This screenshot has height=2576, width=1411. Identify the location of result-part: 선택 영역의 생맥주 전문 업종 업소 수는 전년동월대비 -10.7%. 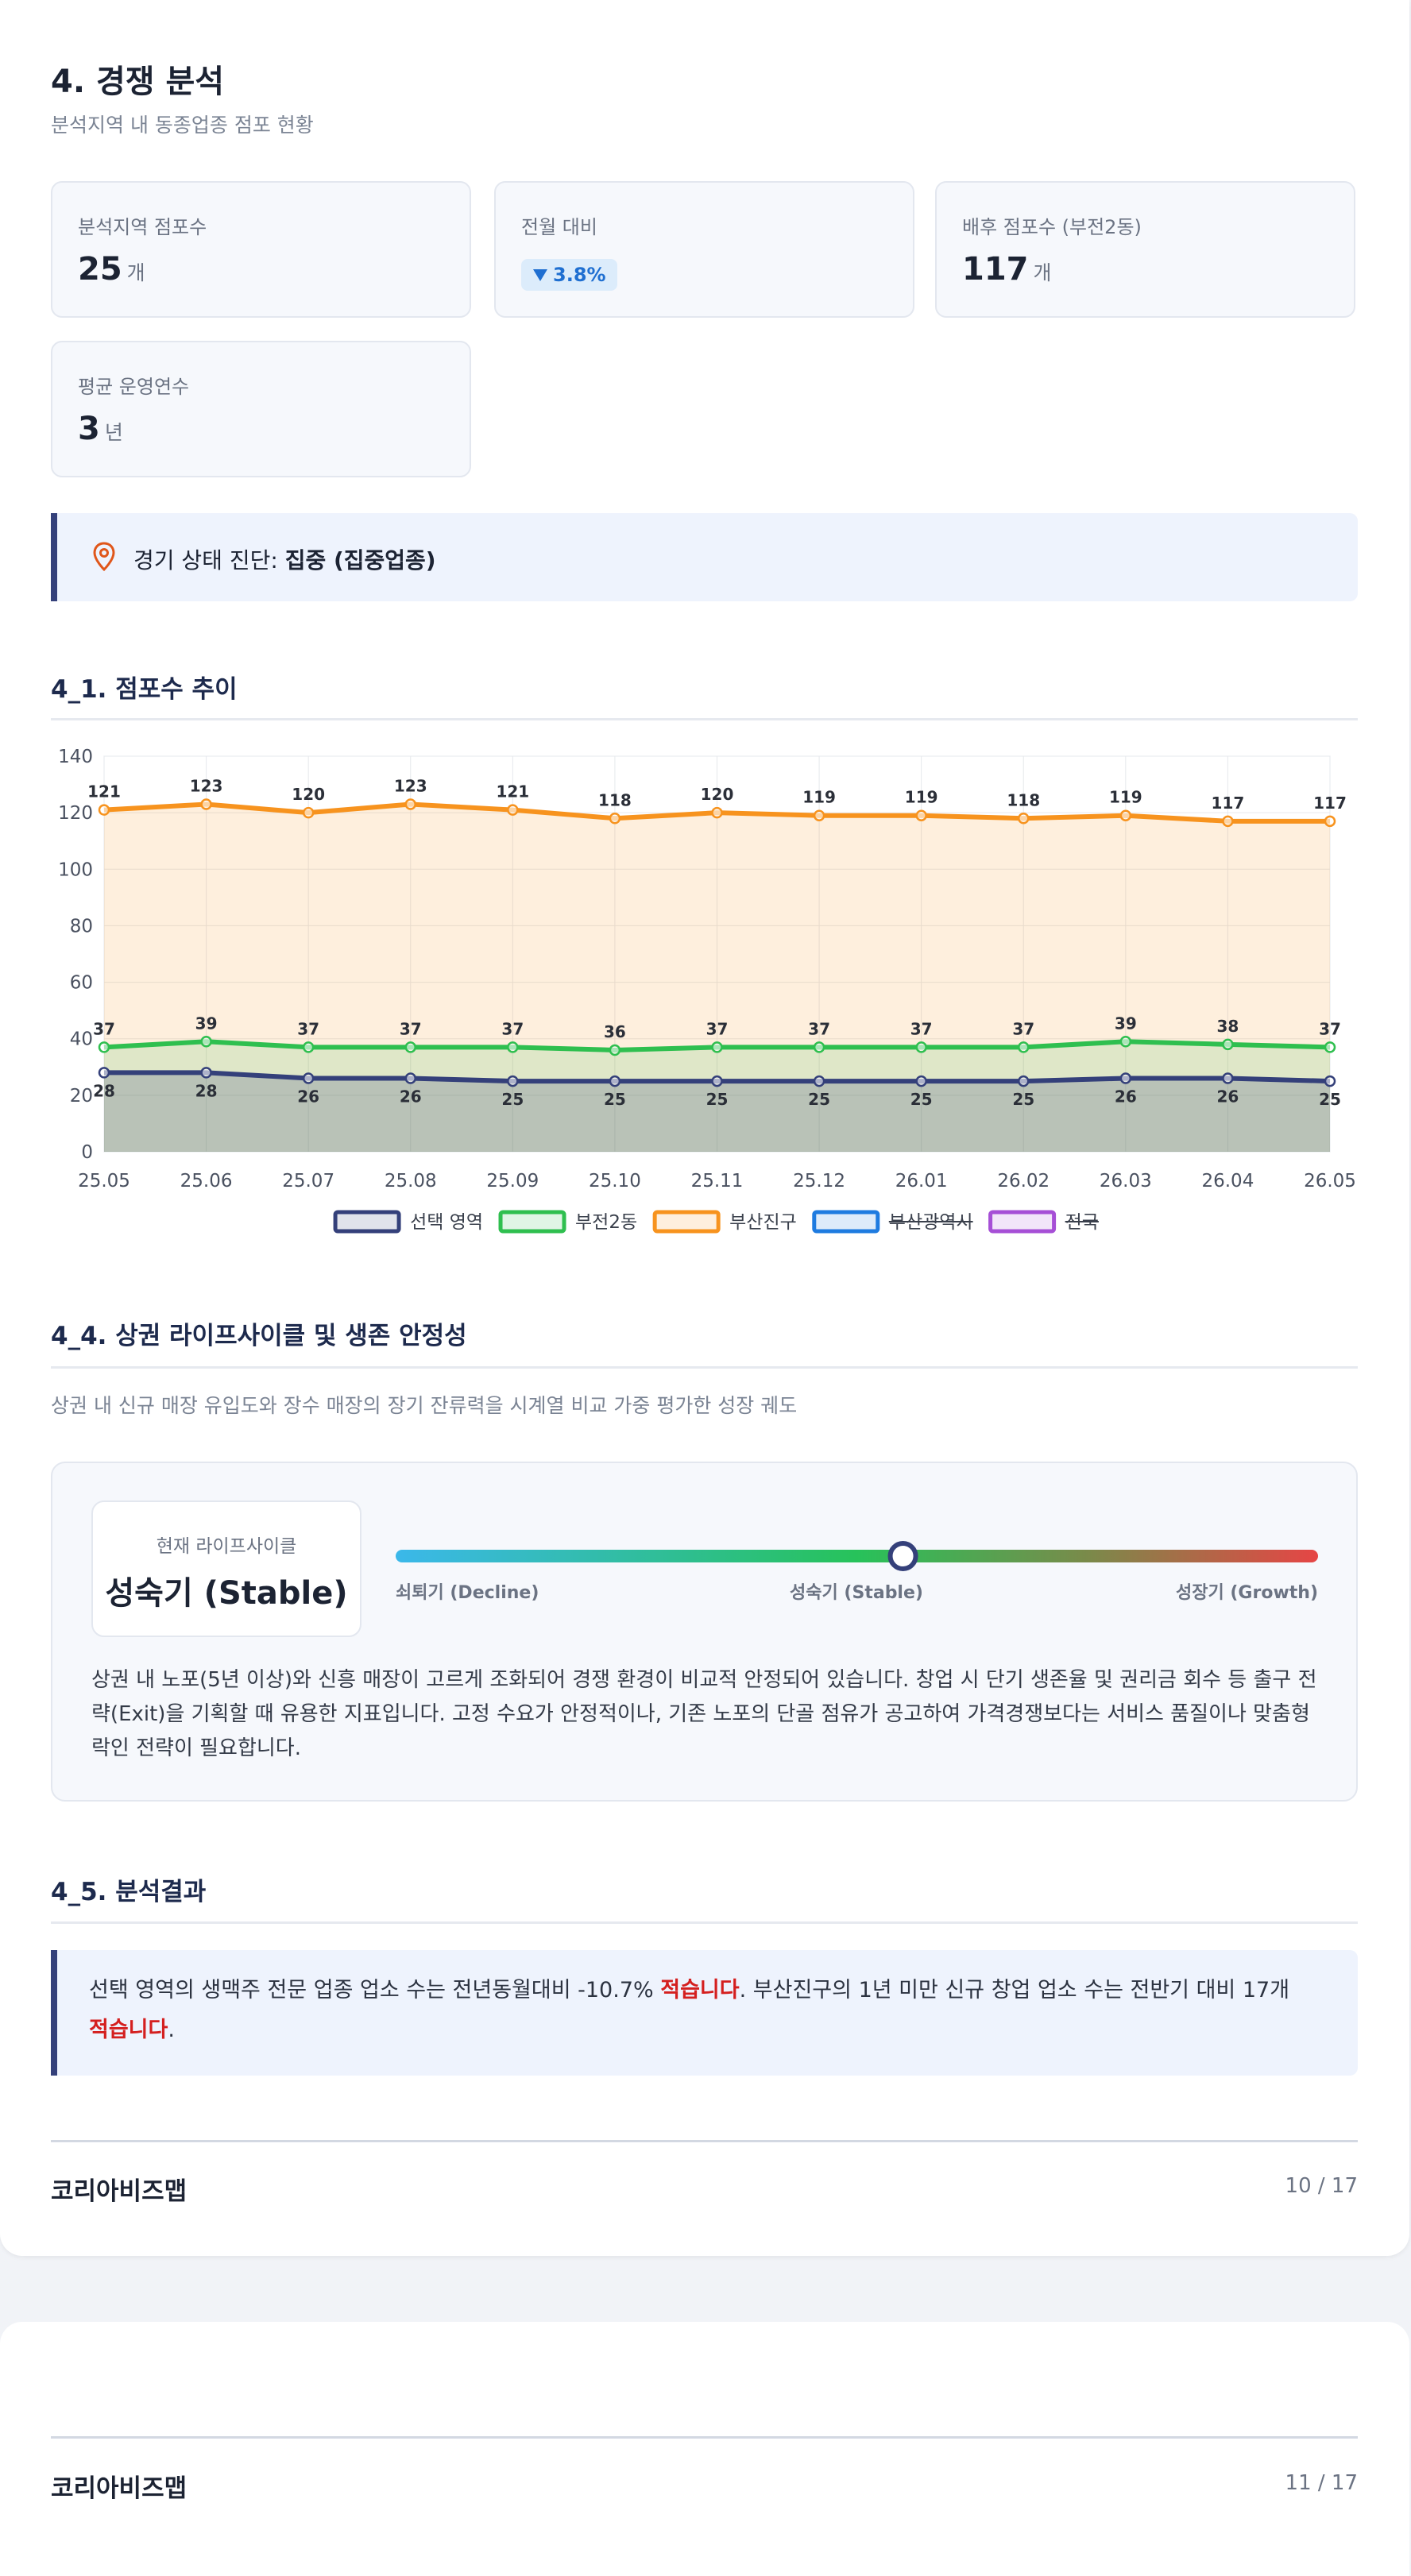
(375, 1990).